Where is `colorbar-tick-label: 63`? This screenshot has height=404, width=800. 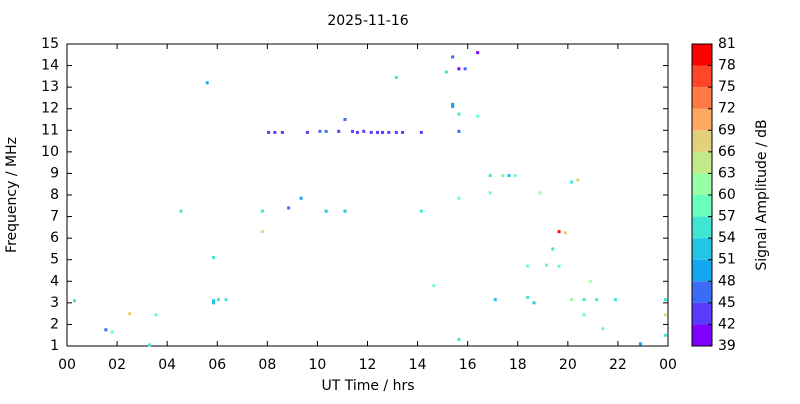
colorbar-tick-label: 63 is located at coordinates (727, 173).